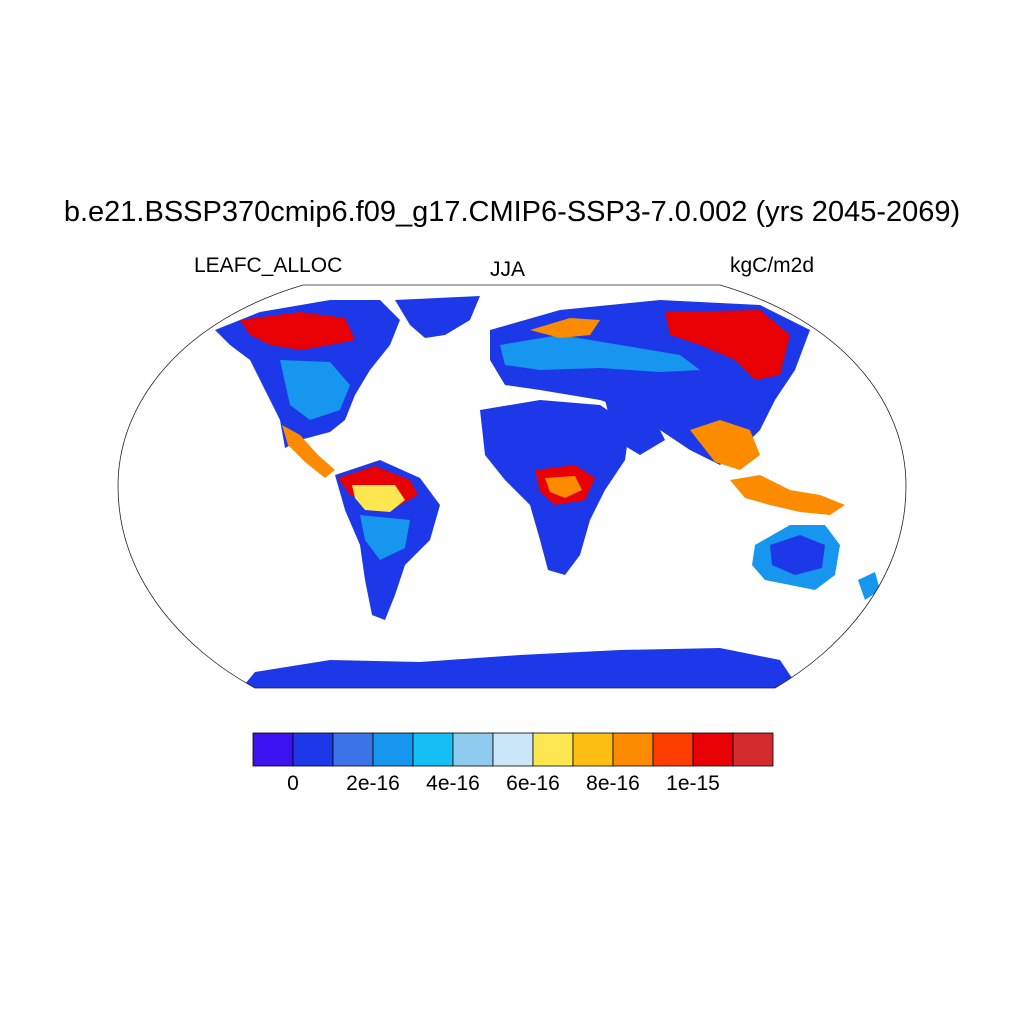 This screenshot has width=1024, height=1024. What do you see at coordinates (315, 390) in the screenshot?
I see `north-america-mid` at bounding box center [315, 390].